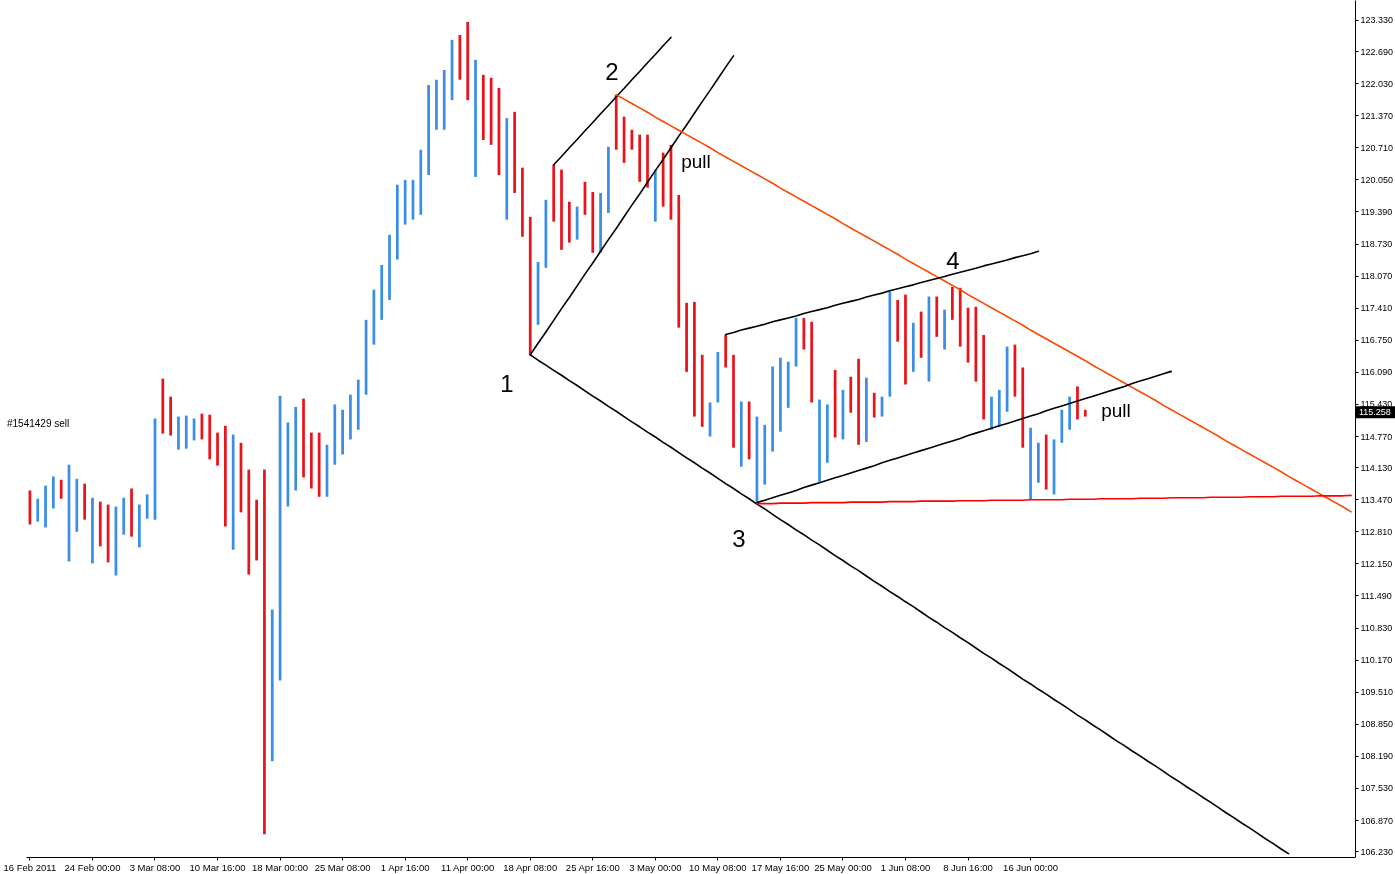 Image resolution: width=1395 pixels, height=874 pixels. What do you see at coordinates (718, 867) in the screenshot?
I see `x-tick-label: 10 May 08:00` at bounding box center [718, 867].